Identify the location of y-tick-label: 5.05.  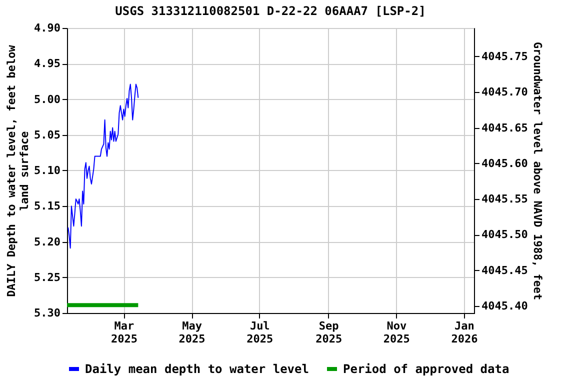
(47, 135).